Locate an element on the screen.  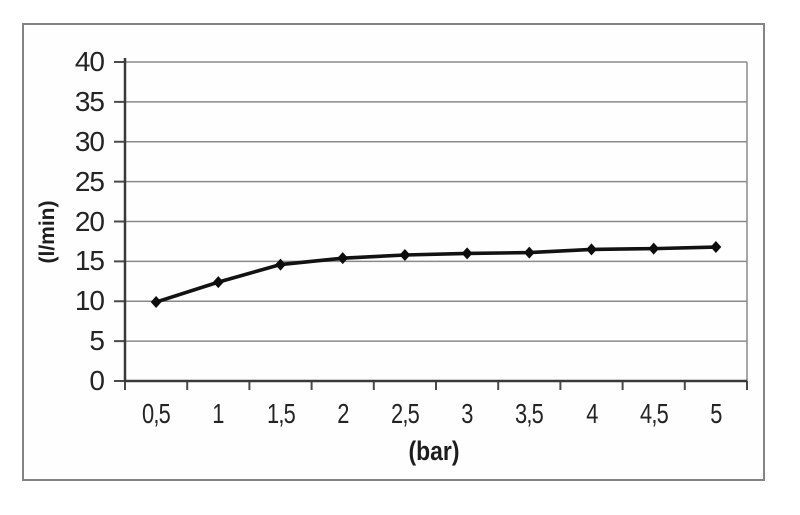
x-tick-label-1.5: 1,5 is located at coordinates (280, 413).